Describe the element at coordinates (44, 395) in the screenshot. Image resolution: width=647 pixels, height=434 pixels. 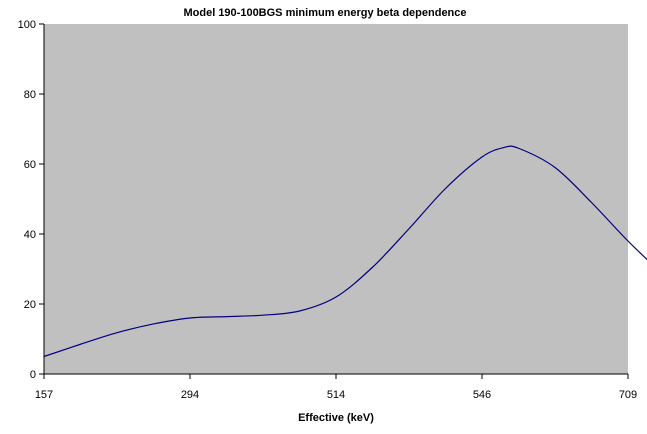
I see `x-tick-label: 157` at that location.